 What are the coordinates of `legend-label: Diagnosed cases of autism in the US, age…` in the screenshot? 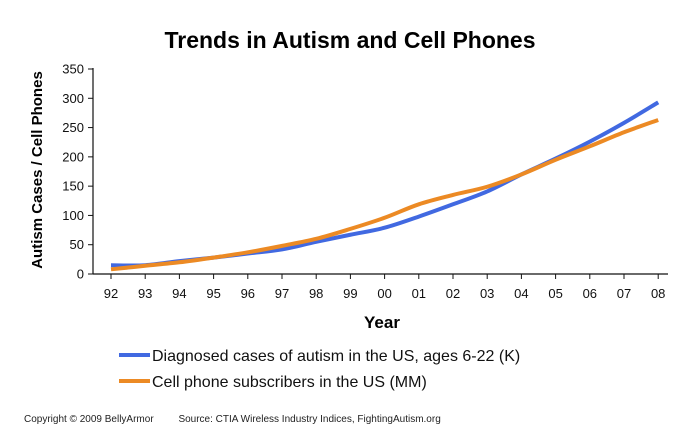 It's located at (336, 356).